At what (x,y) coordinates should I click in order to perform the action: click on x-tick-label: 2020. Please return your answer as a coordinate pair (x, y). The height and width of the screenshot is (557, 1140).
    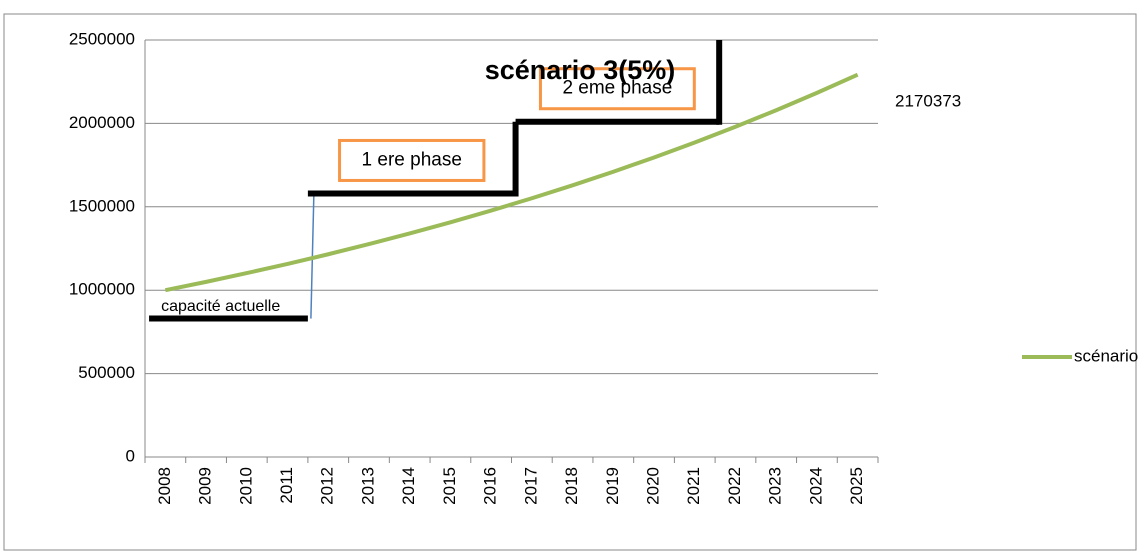
    Looking at the image, I should click on (653, 486).